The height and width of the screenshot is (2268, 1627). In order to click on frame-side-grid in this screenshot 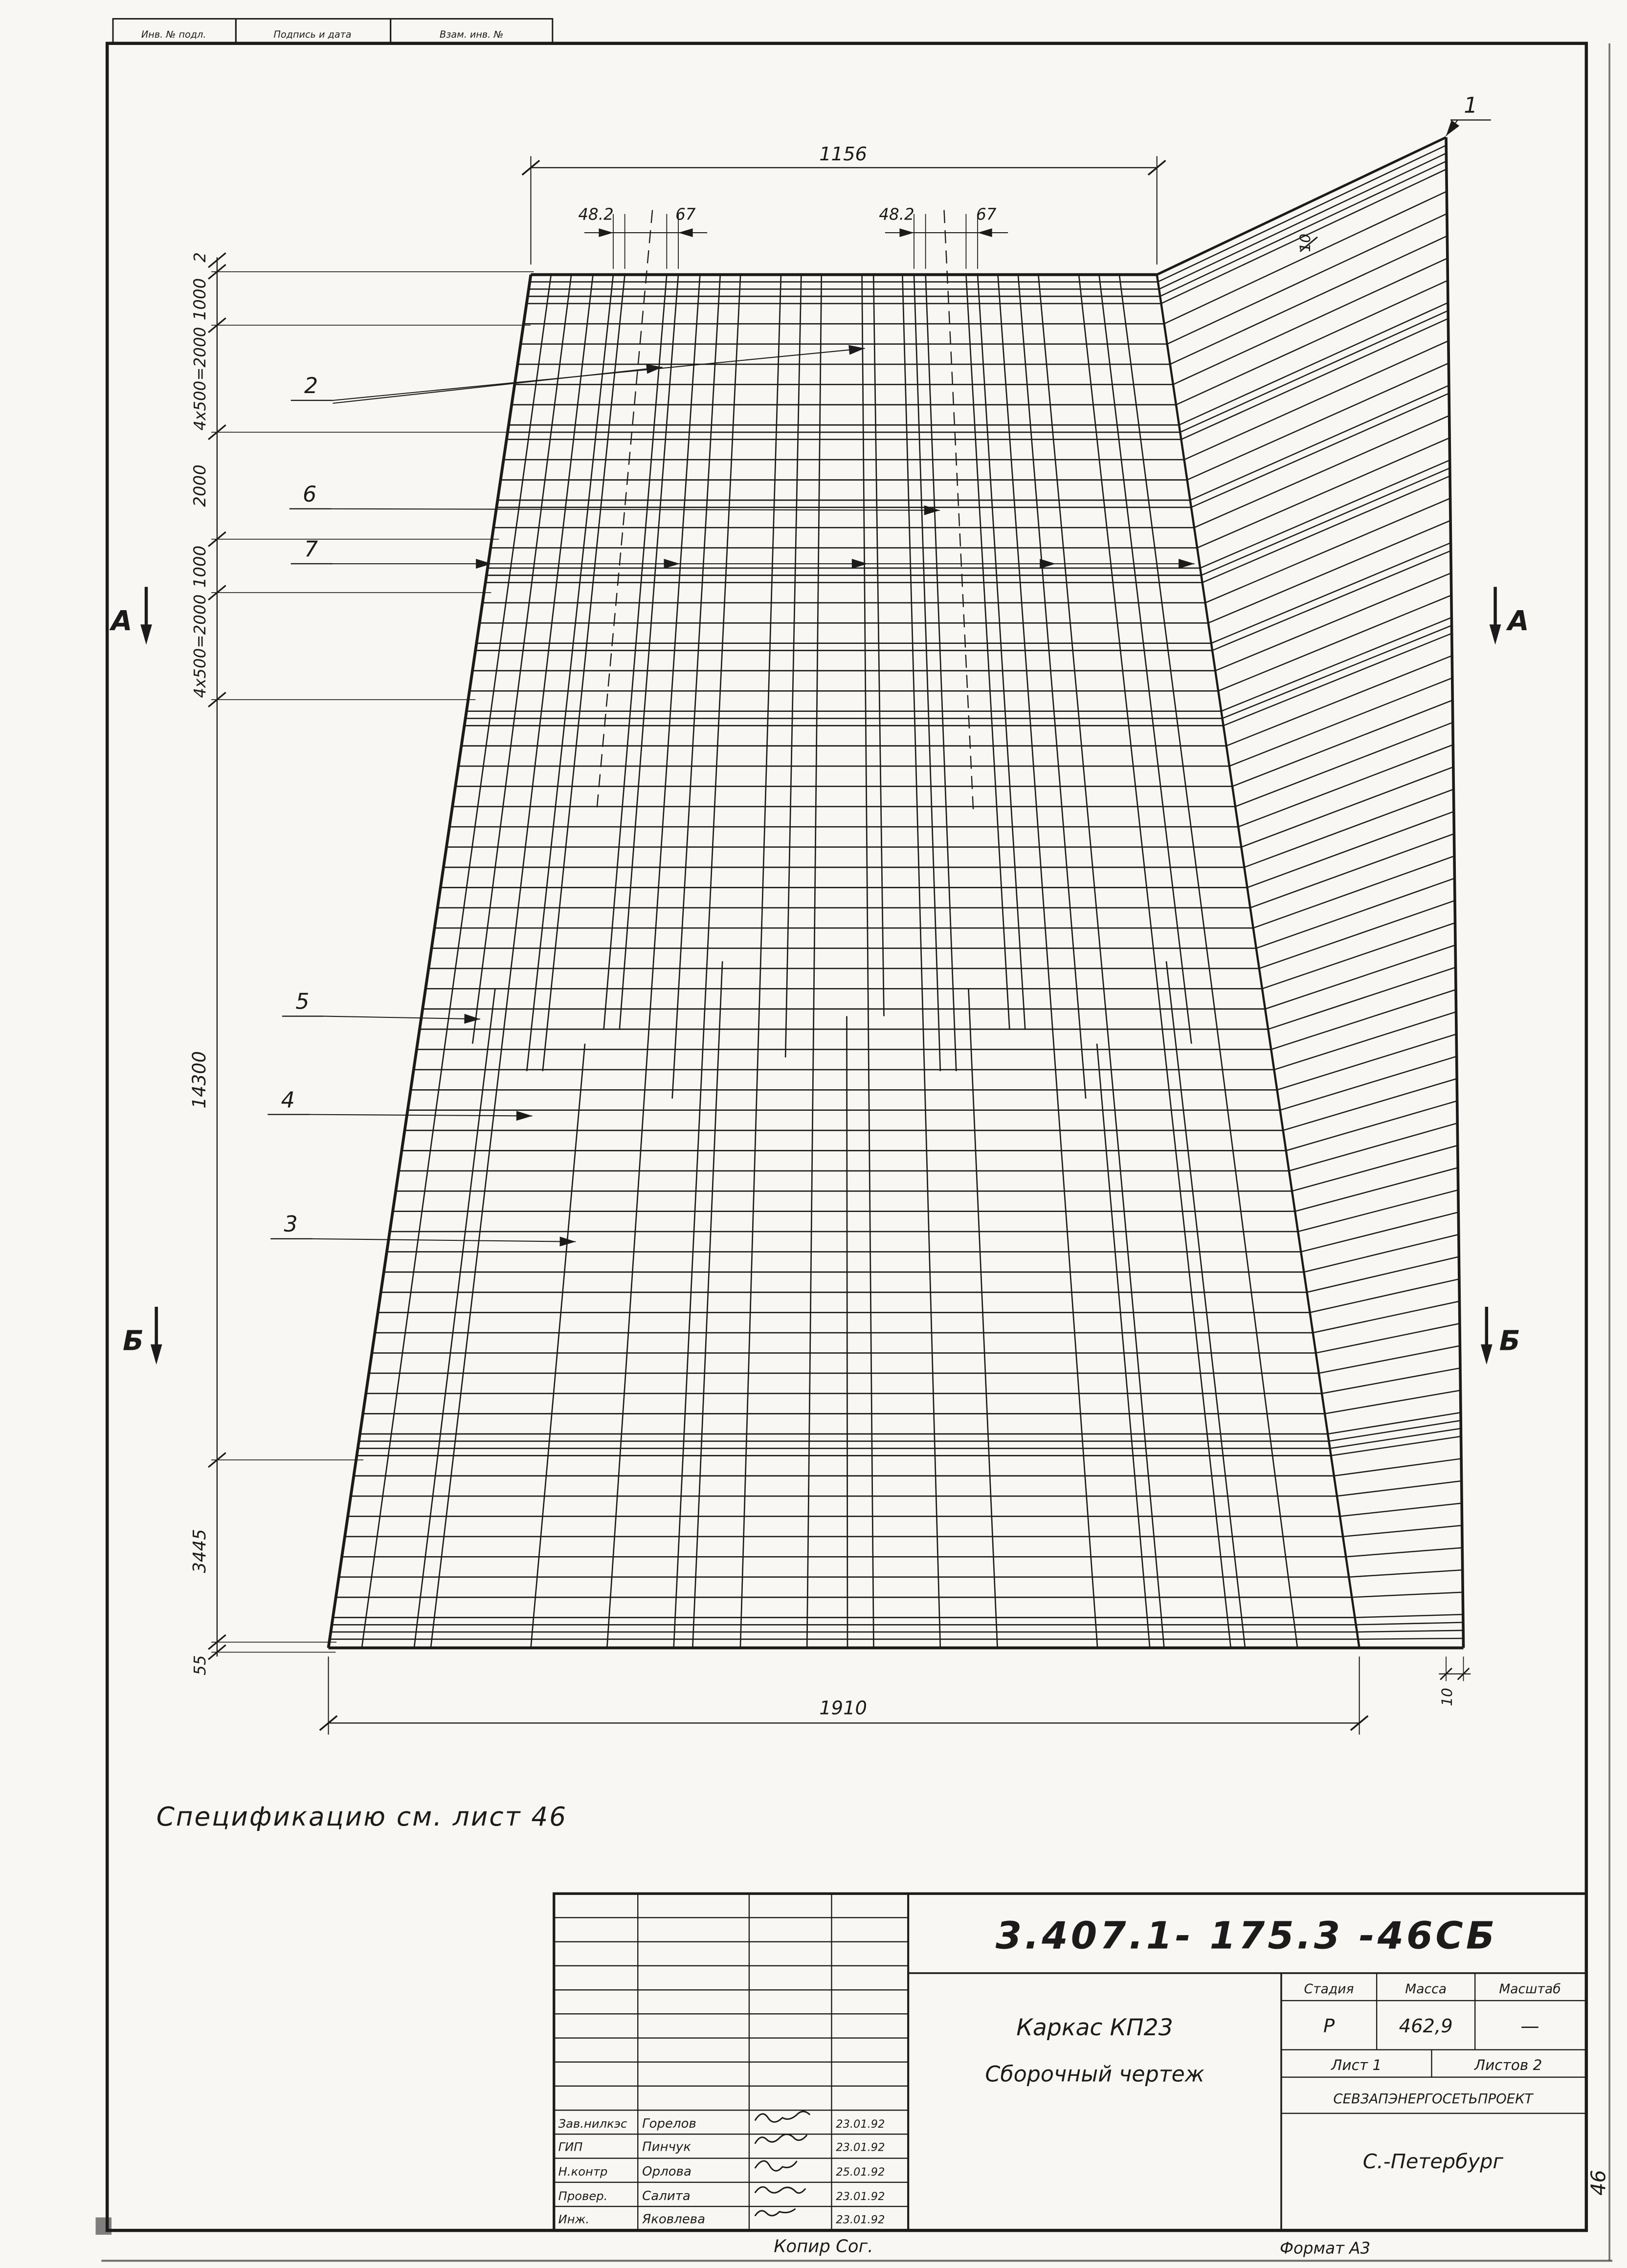, I will do `click(1310, 892)`.